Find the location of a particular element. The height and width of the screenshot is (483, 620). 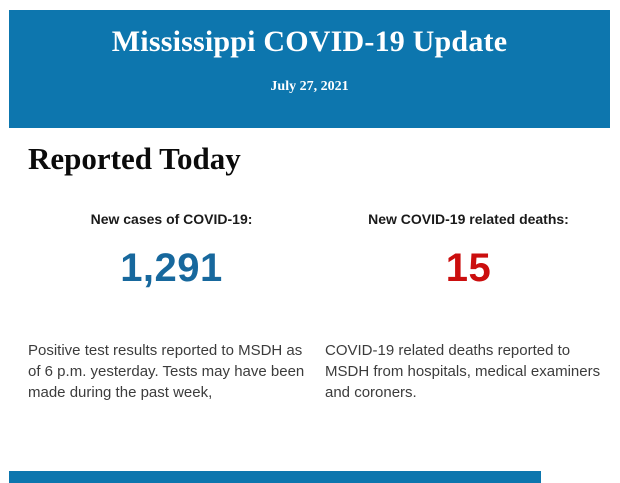

reported-today-heading: Reported Today is located at coordinates (134, 158).